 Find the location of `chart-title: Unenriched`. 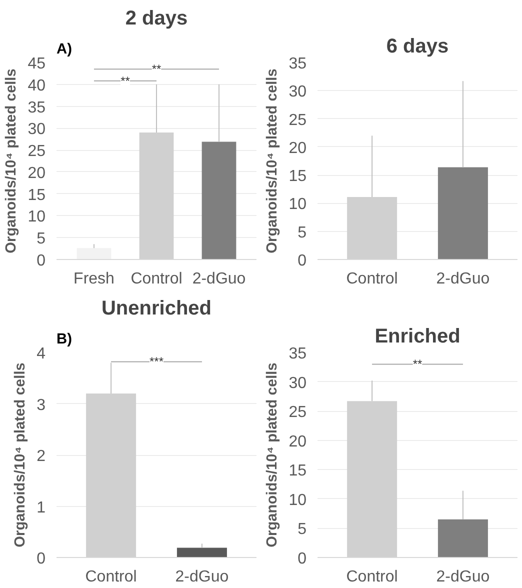

chart-title: Unenriched is located at coordinates (156, 309).